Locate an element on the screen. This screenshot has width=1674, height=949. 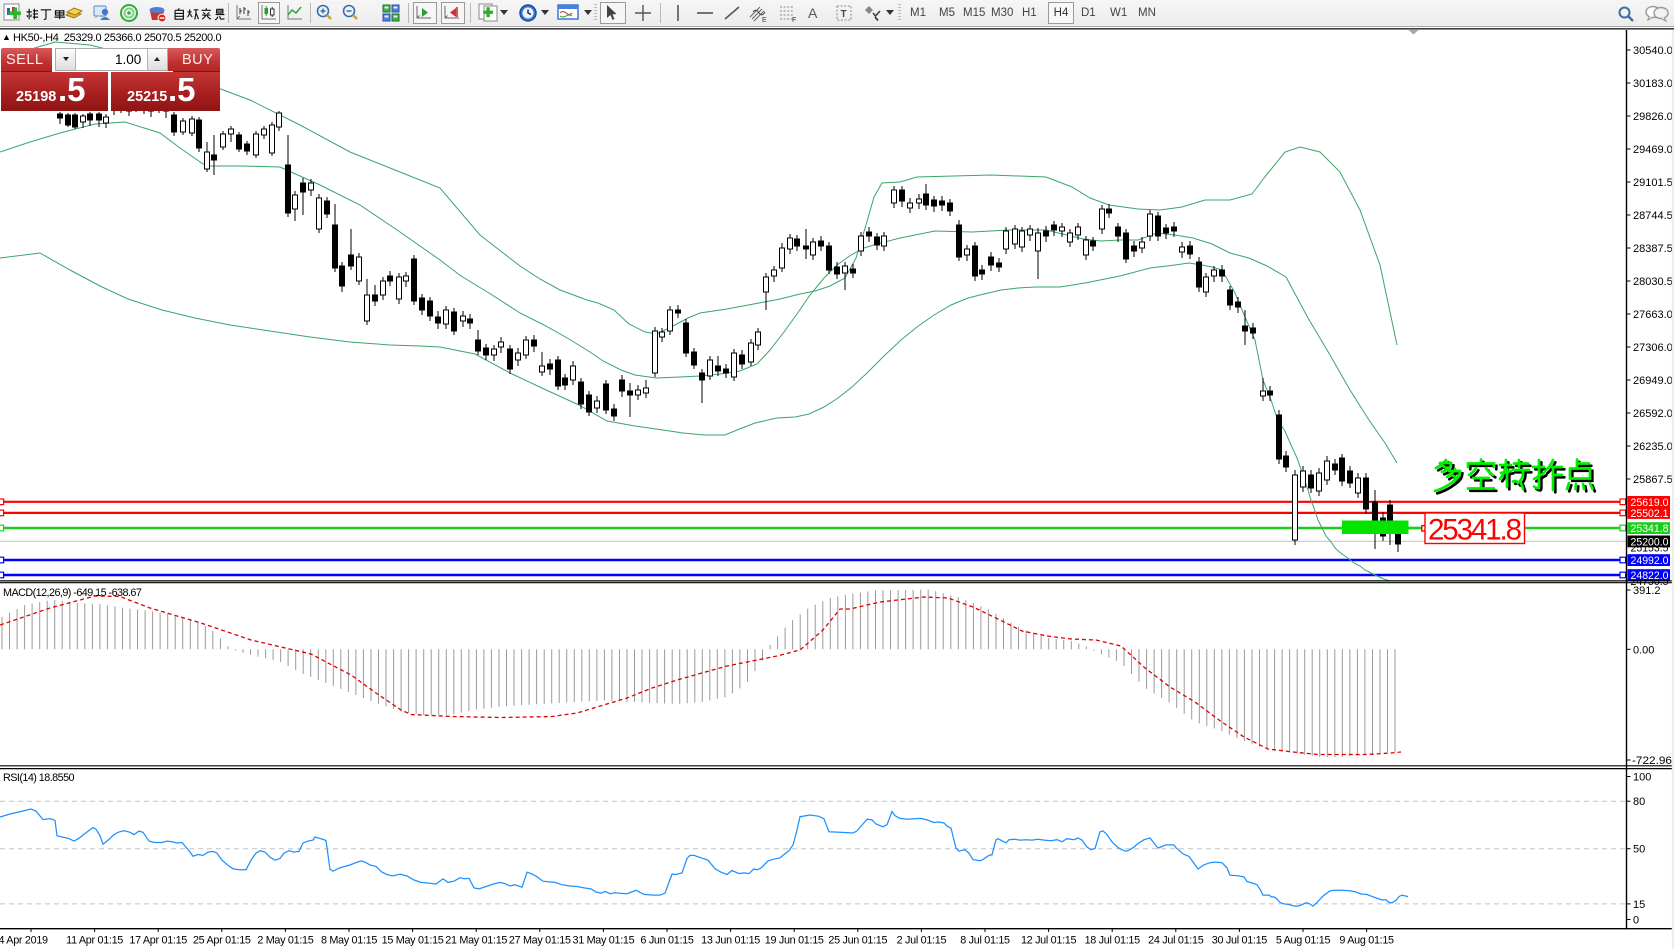
svg-text: F is located at coordinates (794, 20).